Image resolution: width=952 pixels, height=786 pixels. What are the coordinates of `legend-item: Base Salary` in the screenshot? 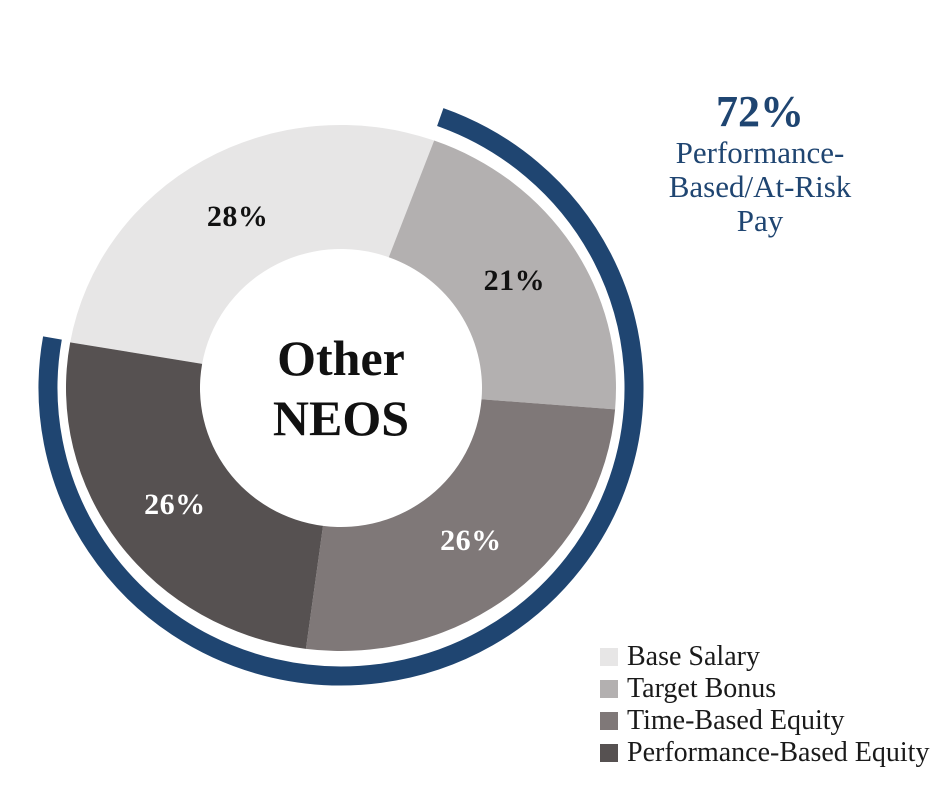 It's located at (764, 657).